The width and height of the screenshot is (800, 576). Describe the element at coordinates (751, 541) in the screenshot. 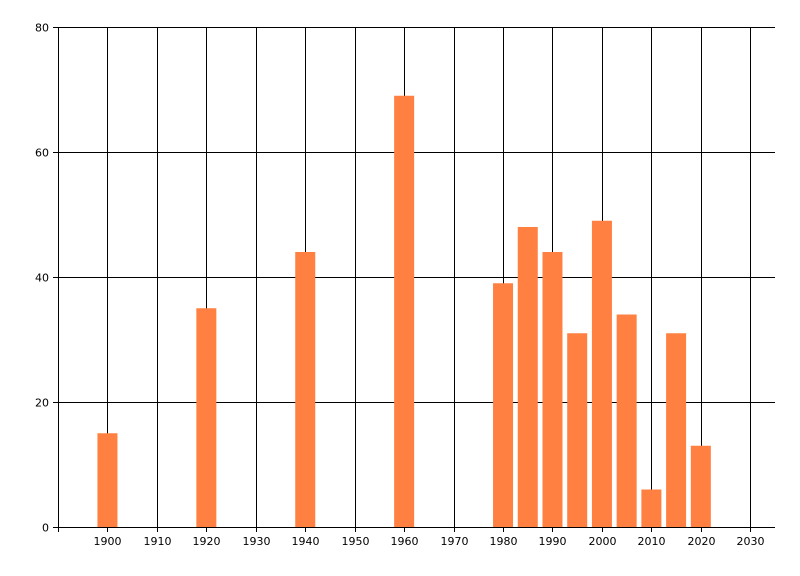

I see `x-tick-label: 2030` at that location.